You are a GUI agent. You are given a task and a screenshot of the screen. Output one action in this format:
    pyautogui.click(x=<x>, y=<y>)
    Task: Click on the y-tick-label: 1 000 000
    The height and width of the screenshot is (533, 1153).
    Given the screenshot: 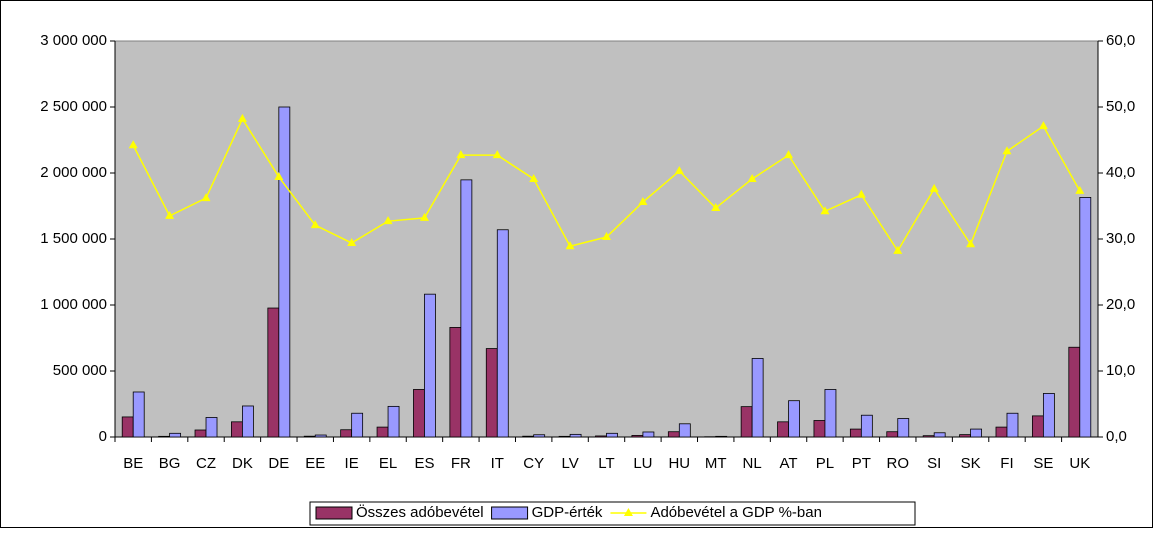 What is the action you would take?
    pyautogui.click(x=73, y=304)
    